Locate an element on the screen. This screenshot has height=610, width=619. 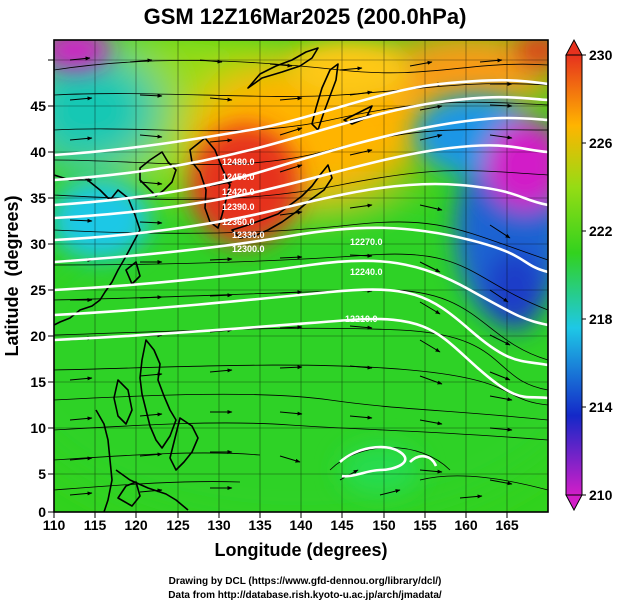
y-tick-label: 5 is located at coordinates (42, 474).